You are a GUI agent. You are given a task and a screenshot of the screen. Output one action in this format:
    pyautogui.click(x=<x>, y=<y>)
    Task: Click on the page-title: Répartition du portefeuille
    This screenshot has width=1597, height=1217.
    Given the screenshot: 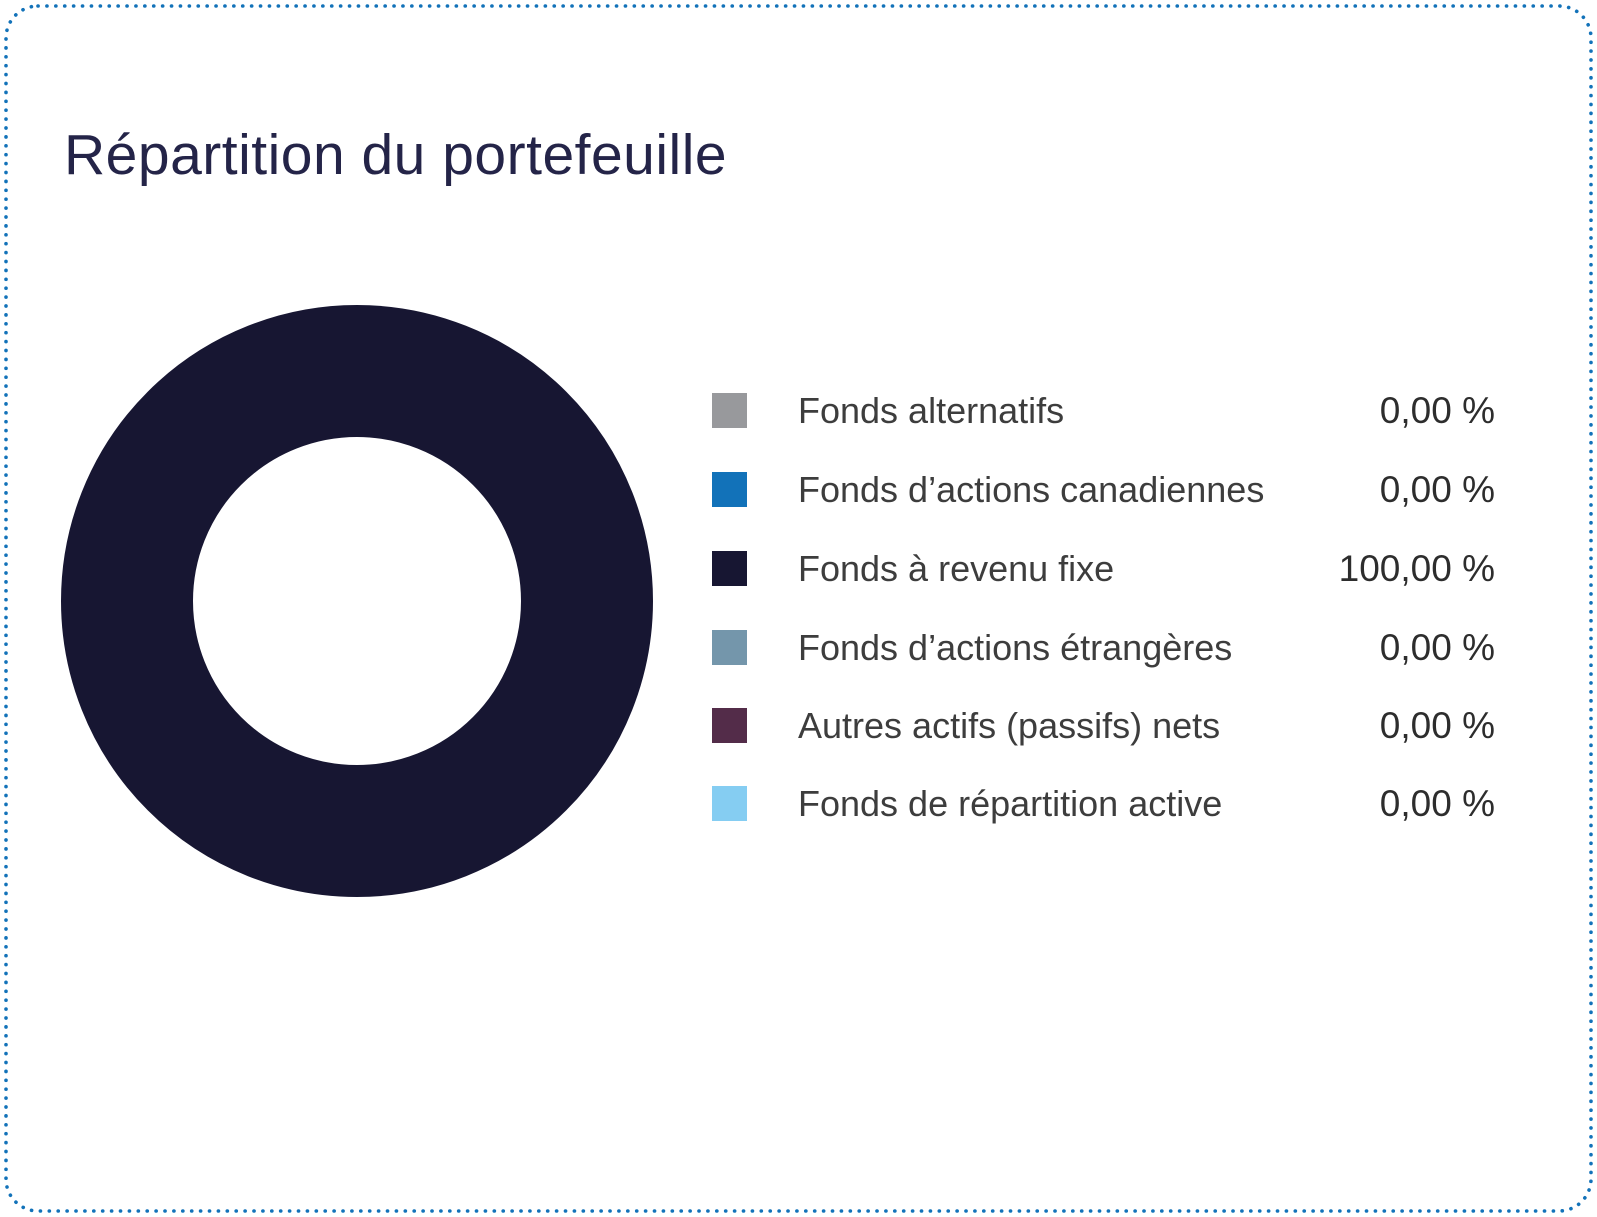 What is the action you would take?
    pyautogui.click(x=396, y=155)
    